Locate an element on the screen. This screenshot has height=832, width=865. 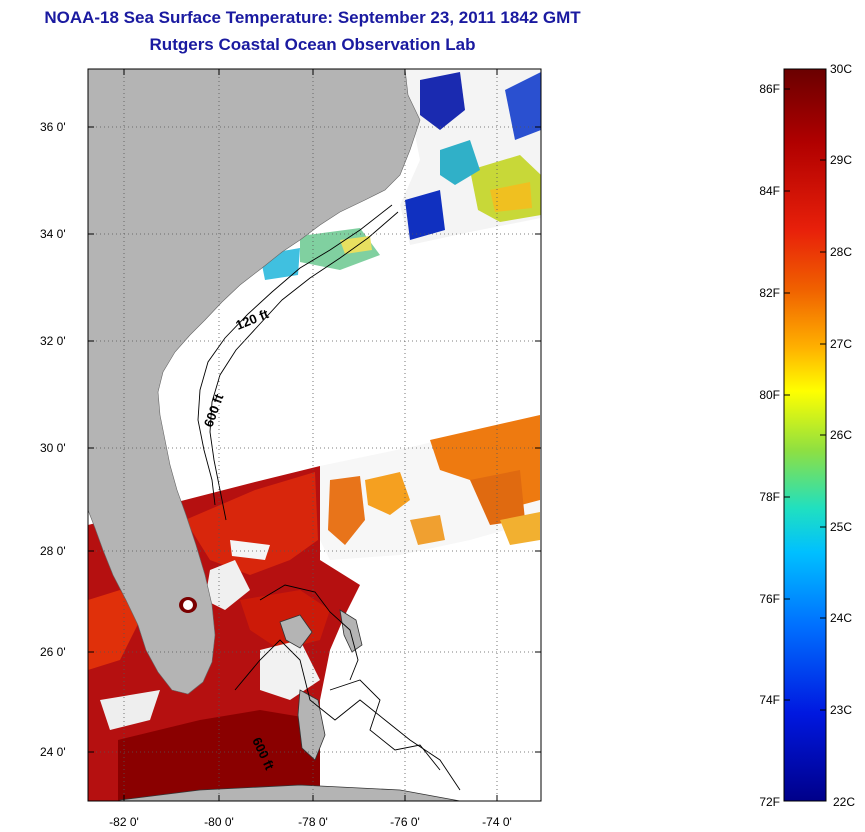
islands is located at coordinates (290, 705).